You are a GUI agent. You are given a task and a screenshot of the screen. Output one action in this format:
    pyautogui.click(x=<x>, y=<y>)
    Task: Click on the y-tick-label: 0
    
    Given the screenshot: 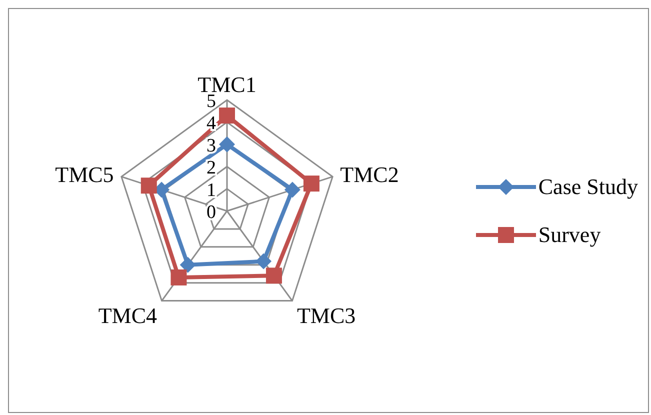 What is the action you would take?
    pyautogui.click(x=211, y=212)
    